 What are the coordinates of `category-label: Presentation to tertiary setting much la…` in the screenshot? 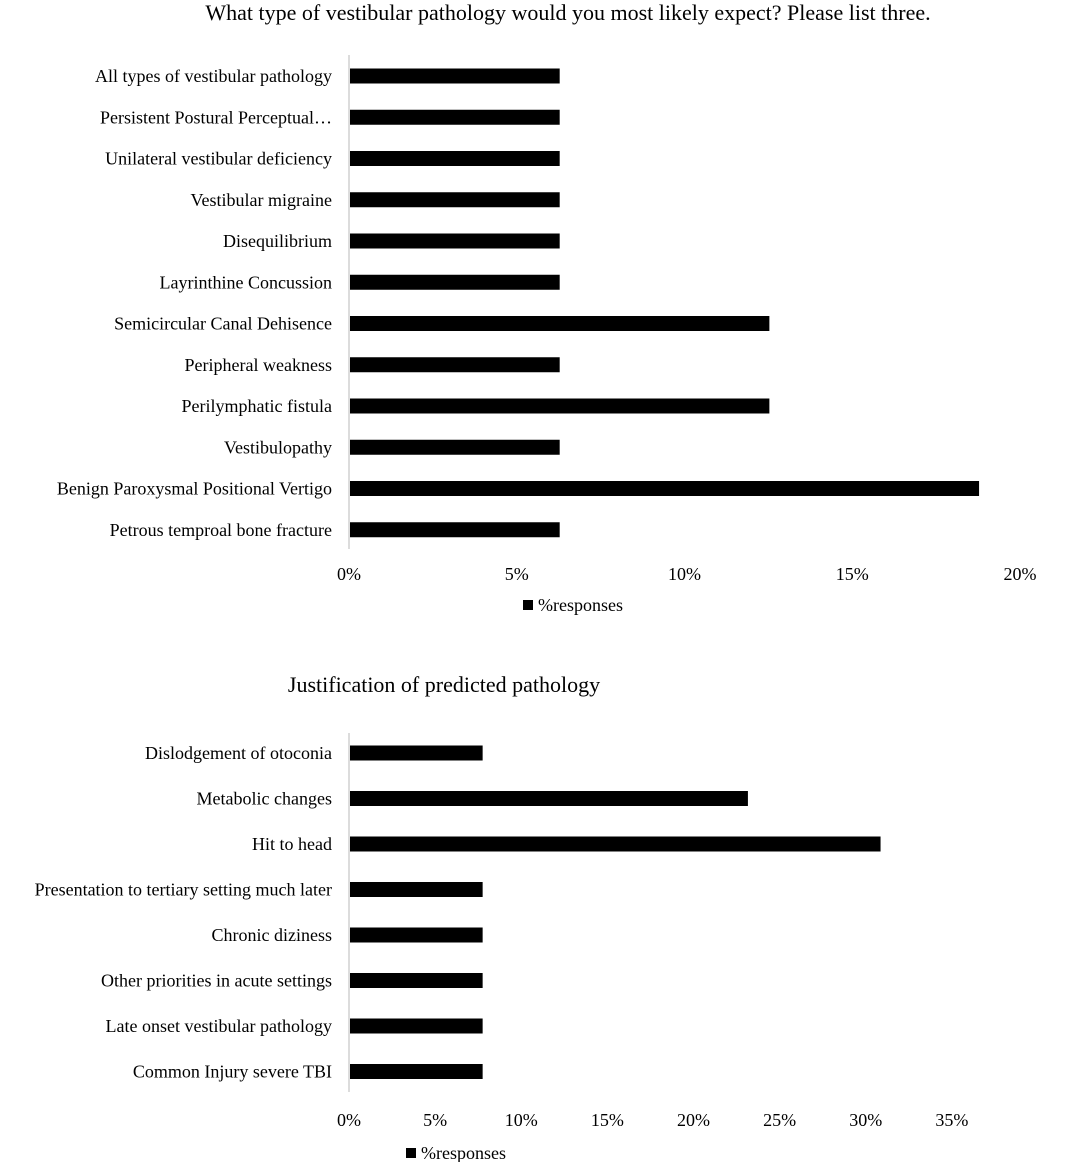 It's located at (183, 890).